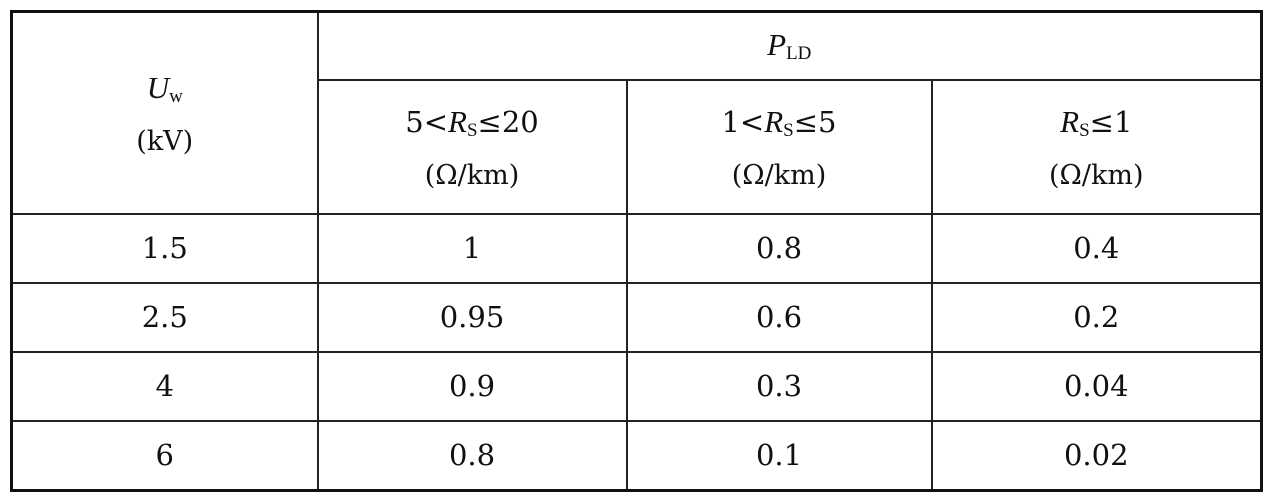  Describe the element at coordinates (779, 147) in the screenshot. I see `rs-header-cell: 1<RS≤5 (Ω/km)` at that location.